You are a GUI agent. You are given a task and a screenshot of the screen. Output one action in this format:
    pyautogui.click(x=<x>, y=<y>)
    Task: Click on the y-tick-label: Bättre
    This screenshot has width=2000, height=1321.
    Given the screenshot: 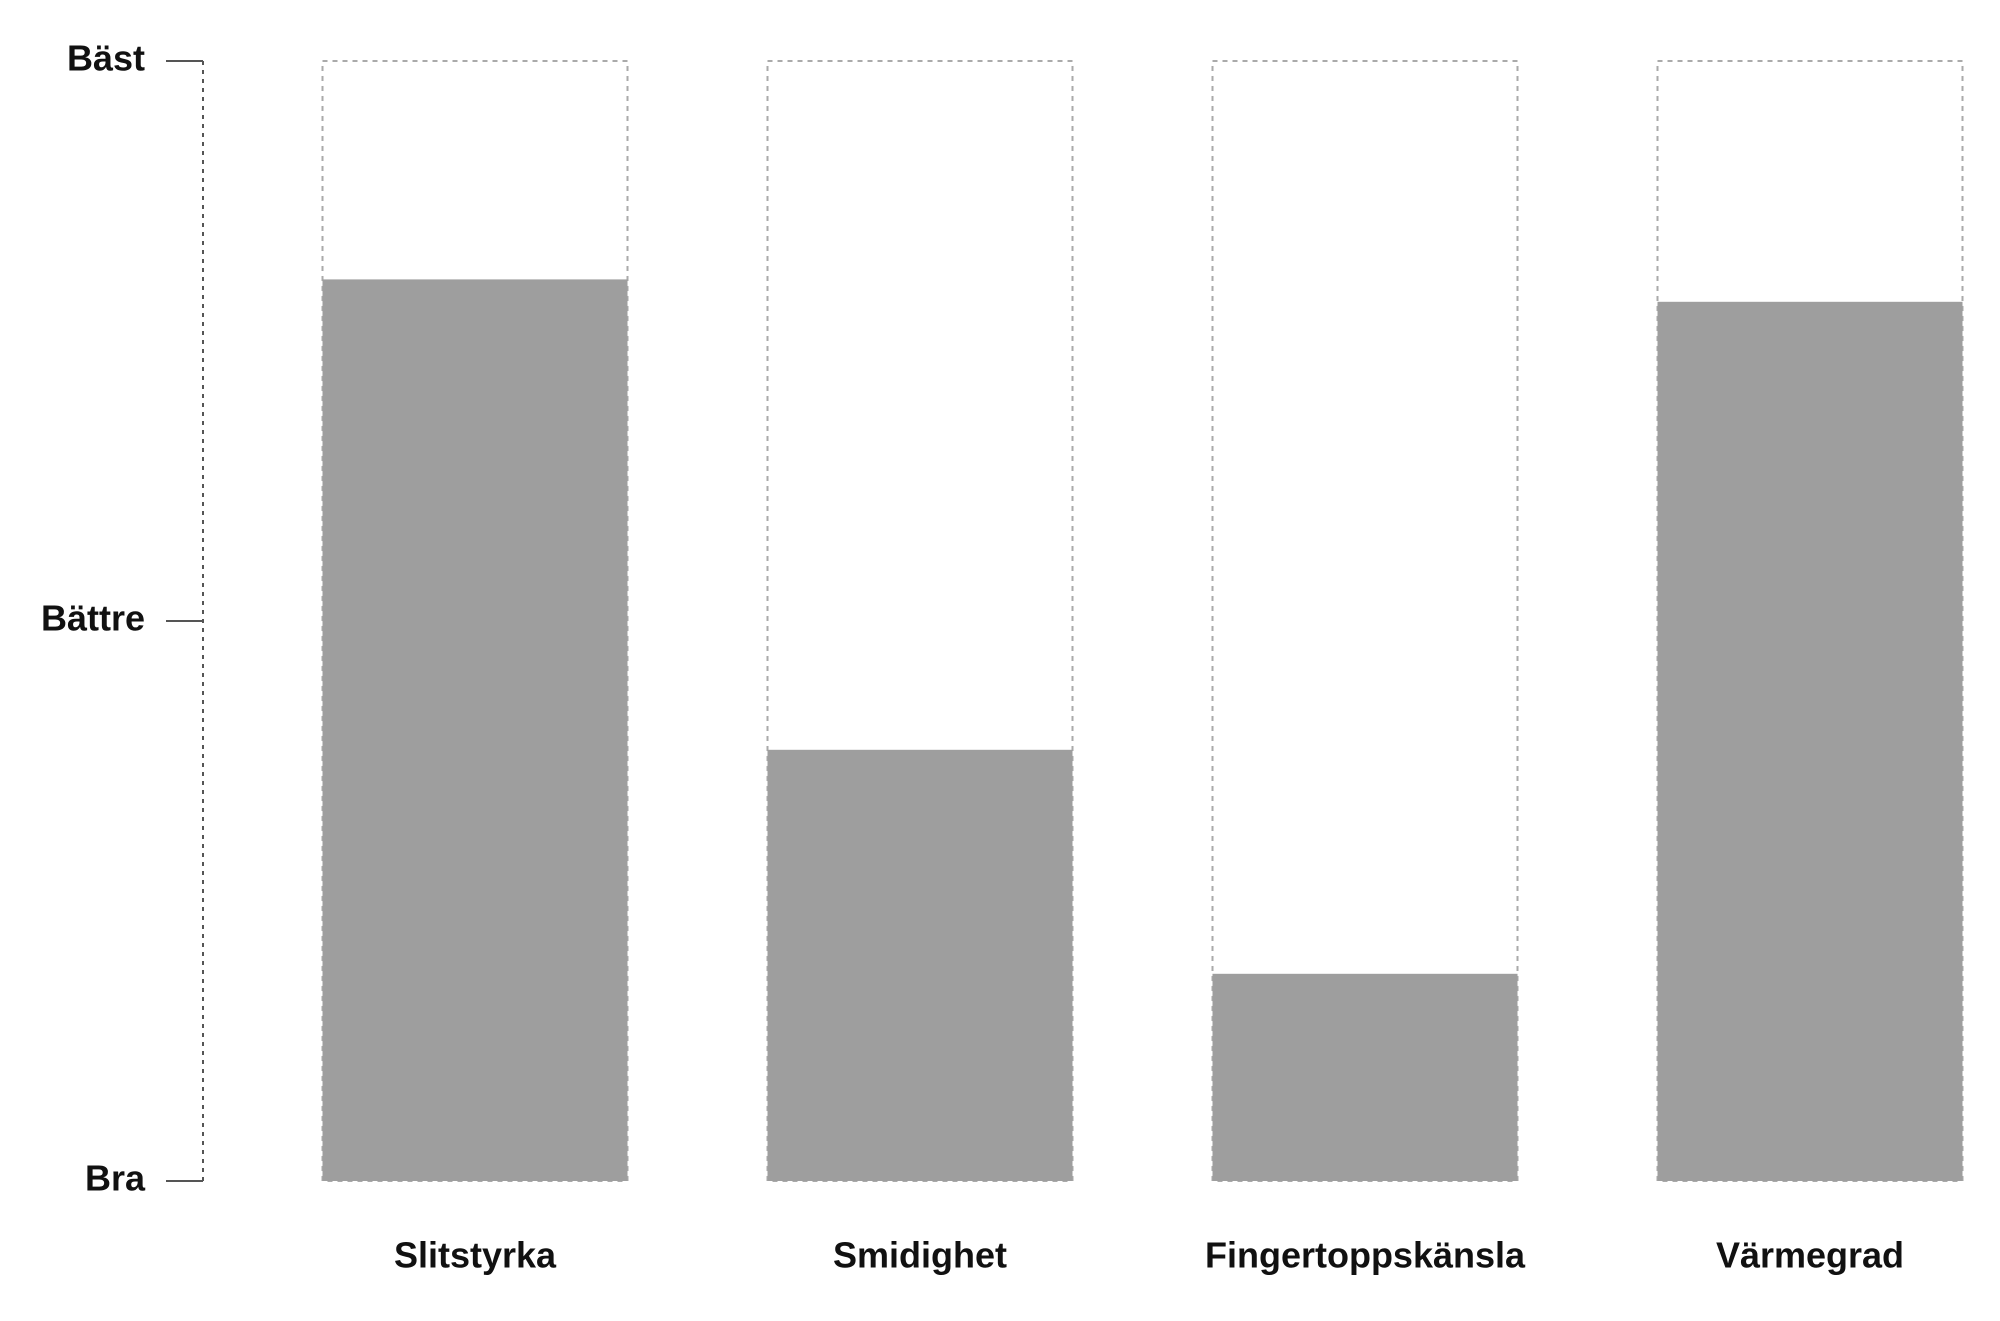 What is the action you would take?
    pyautogui.click(x=93, y=618)
    